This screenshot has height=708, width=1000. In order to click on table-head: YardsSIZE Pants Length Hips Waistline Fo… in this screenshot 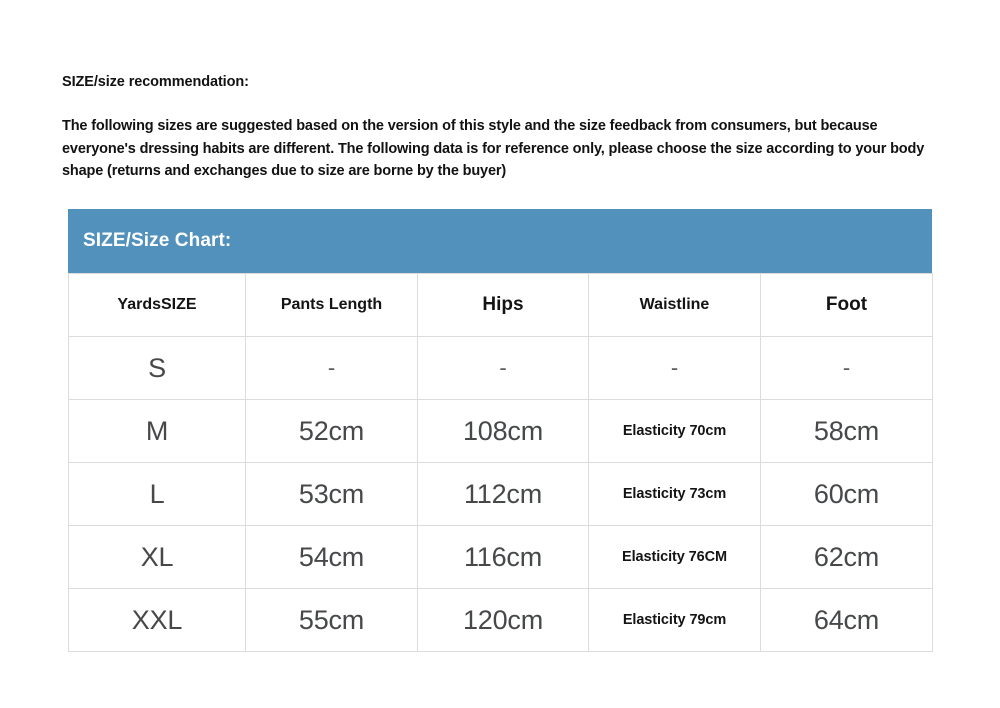, I will do `click(500, 305)`.